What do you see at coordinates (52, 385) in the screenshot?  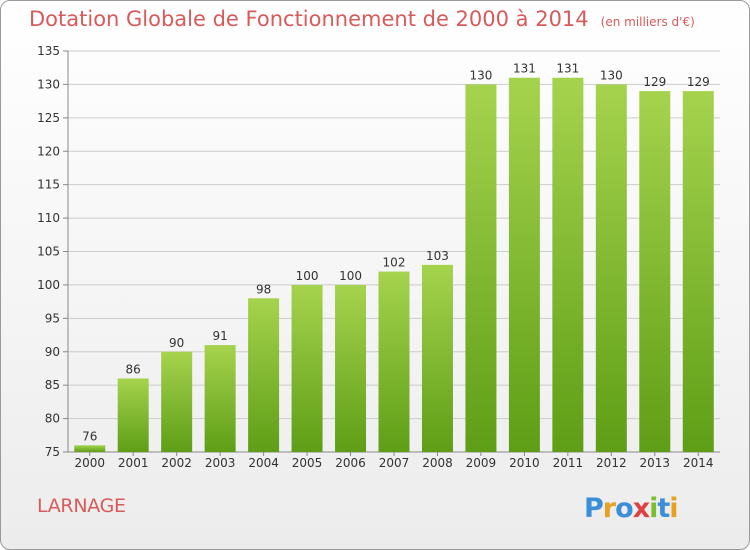 I see `y-tick-label: 85` at bounding box center [52, 385].